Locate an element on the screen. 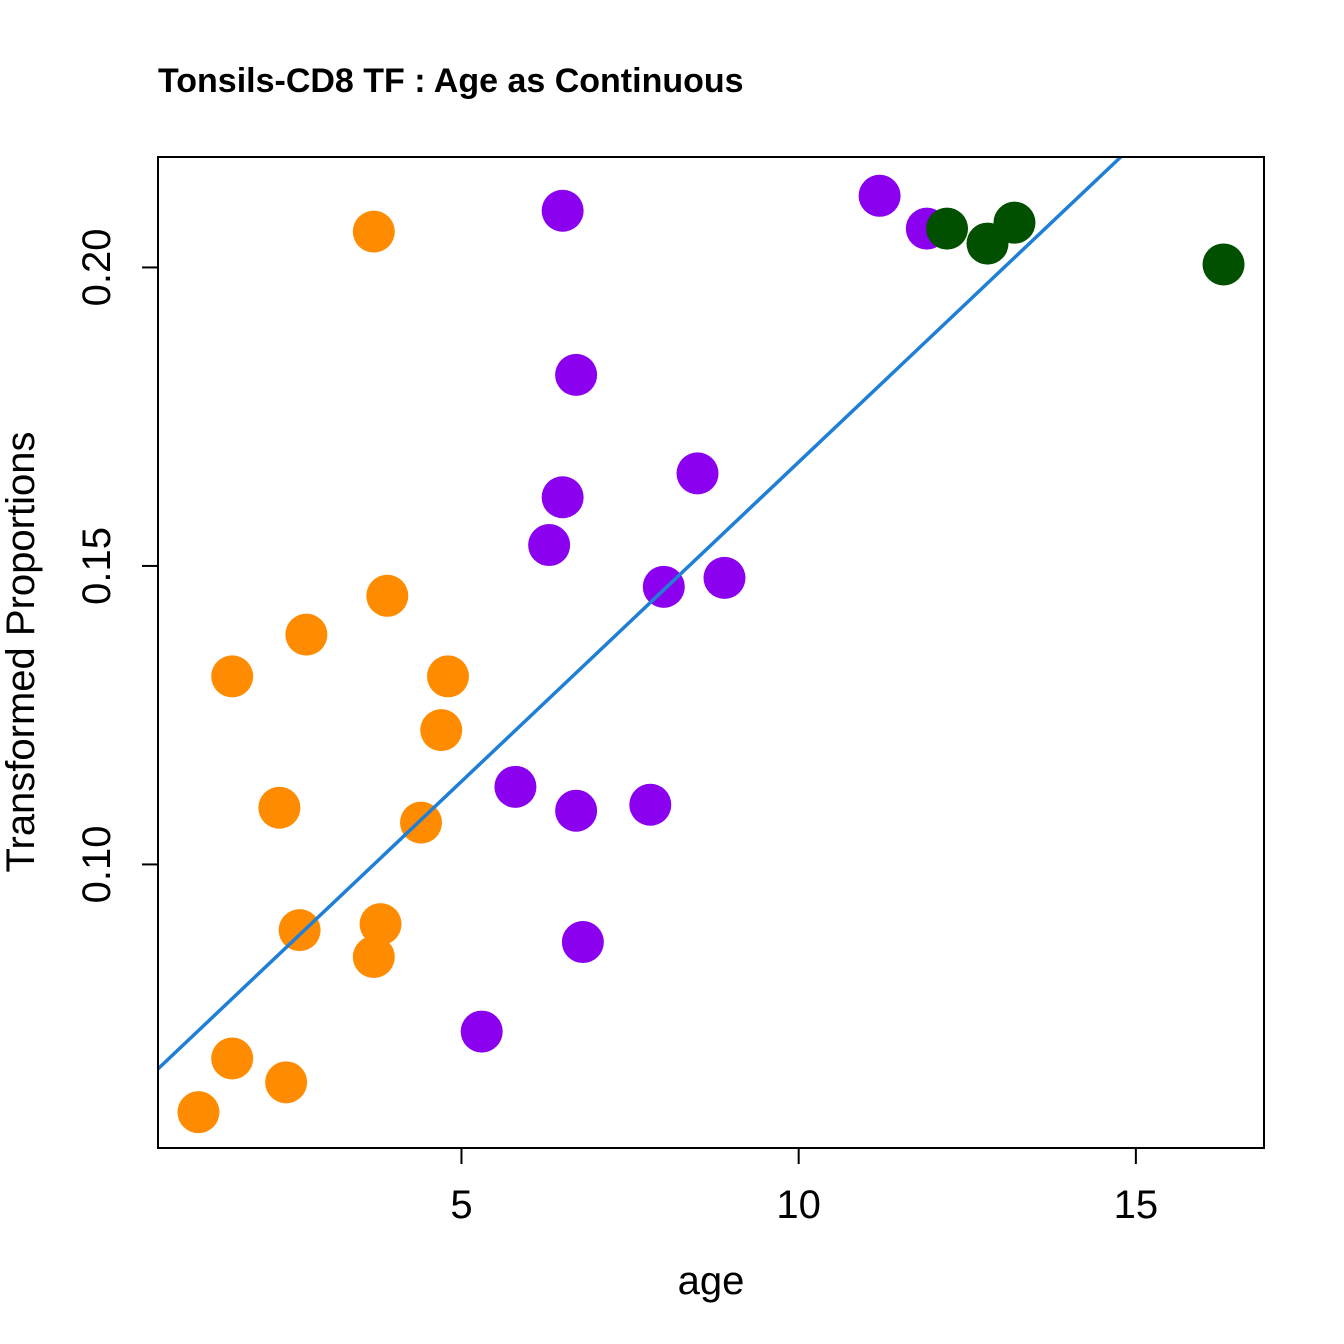  x-tick-label-1: 10 is located at coordinates (798, 1205).